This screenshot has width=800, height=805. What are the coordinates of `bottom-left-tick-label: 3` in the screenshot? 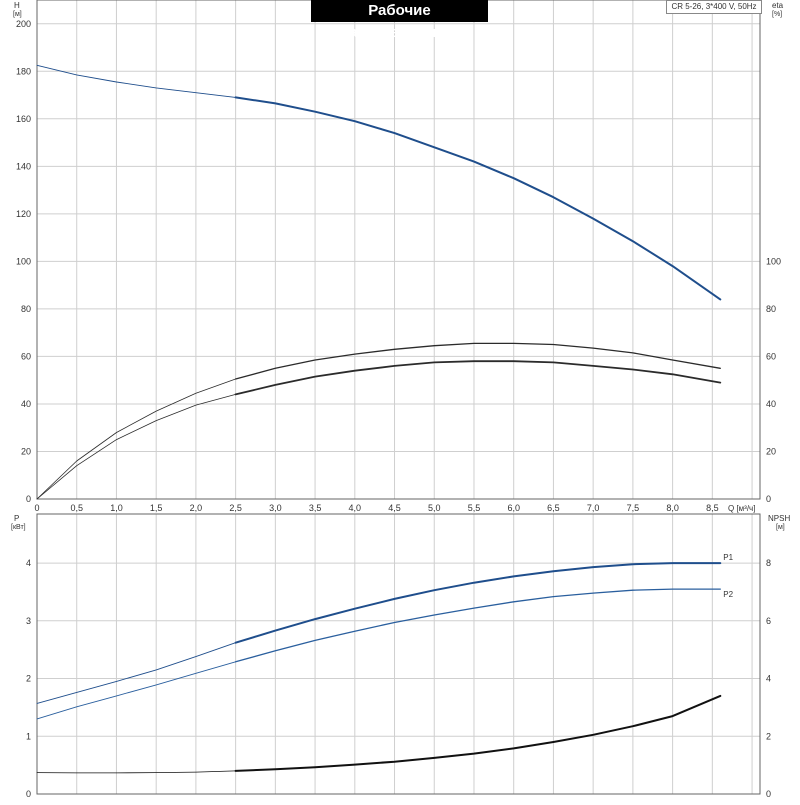 It's located at (28, 621).